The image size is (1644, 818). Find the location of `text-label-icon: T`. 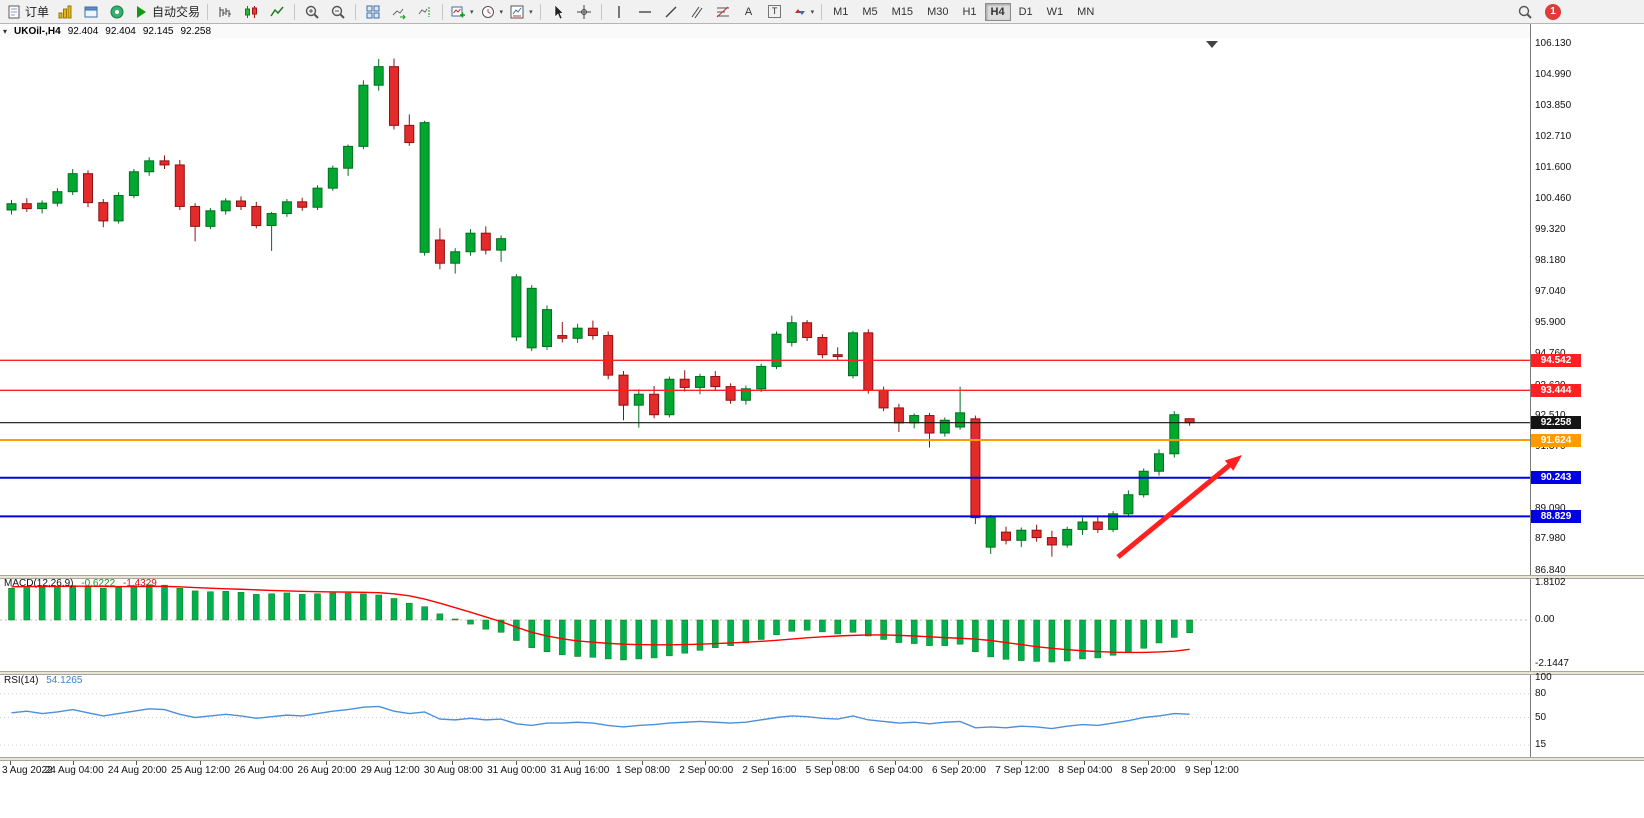

text-label-icon: T is located at coordinates (775, 11).